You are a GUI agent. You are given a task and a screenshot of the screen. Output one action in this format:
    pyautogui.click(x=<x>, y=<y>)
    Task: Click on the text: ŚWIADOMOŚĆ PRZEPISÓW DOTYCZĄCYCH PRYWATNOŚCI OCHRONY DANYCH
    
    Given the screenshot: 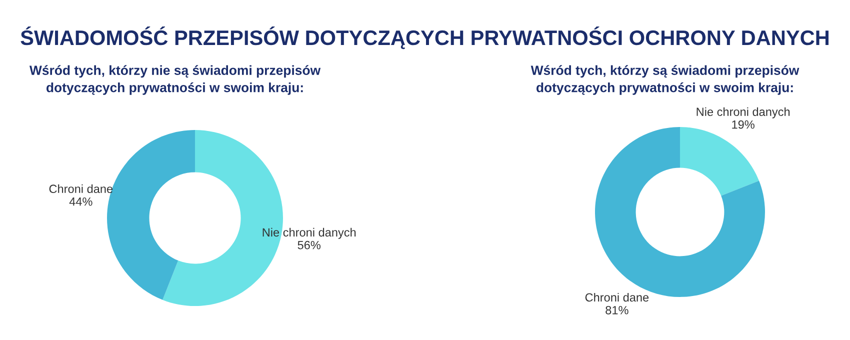 What is the action you would take?
    pyautogui.click(x=424, y=38)
    